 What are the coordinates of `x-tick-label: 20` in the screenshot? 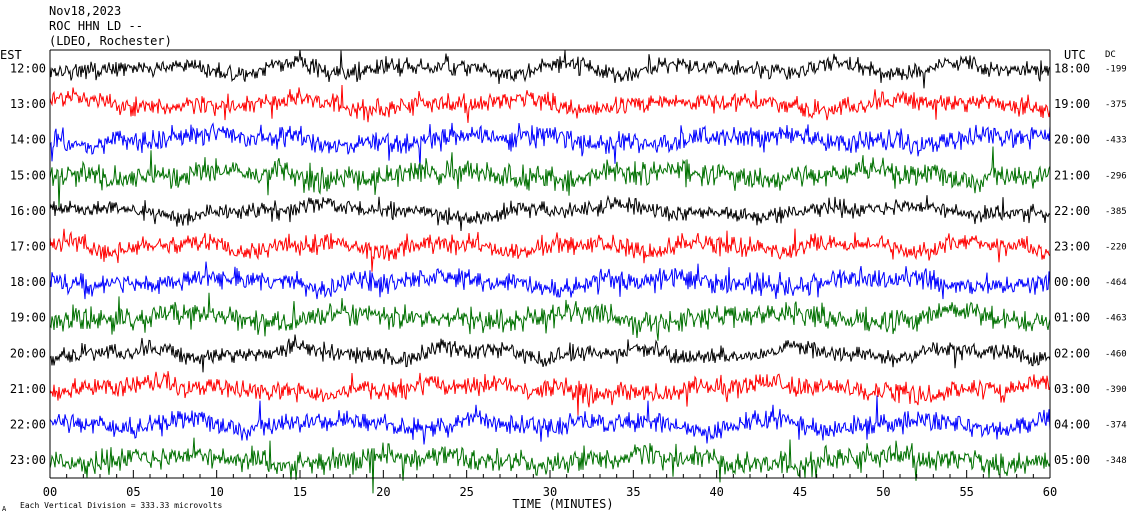 It's located at (383, 492).